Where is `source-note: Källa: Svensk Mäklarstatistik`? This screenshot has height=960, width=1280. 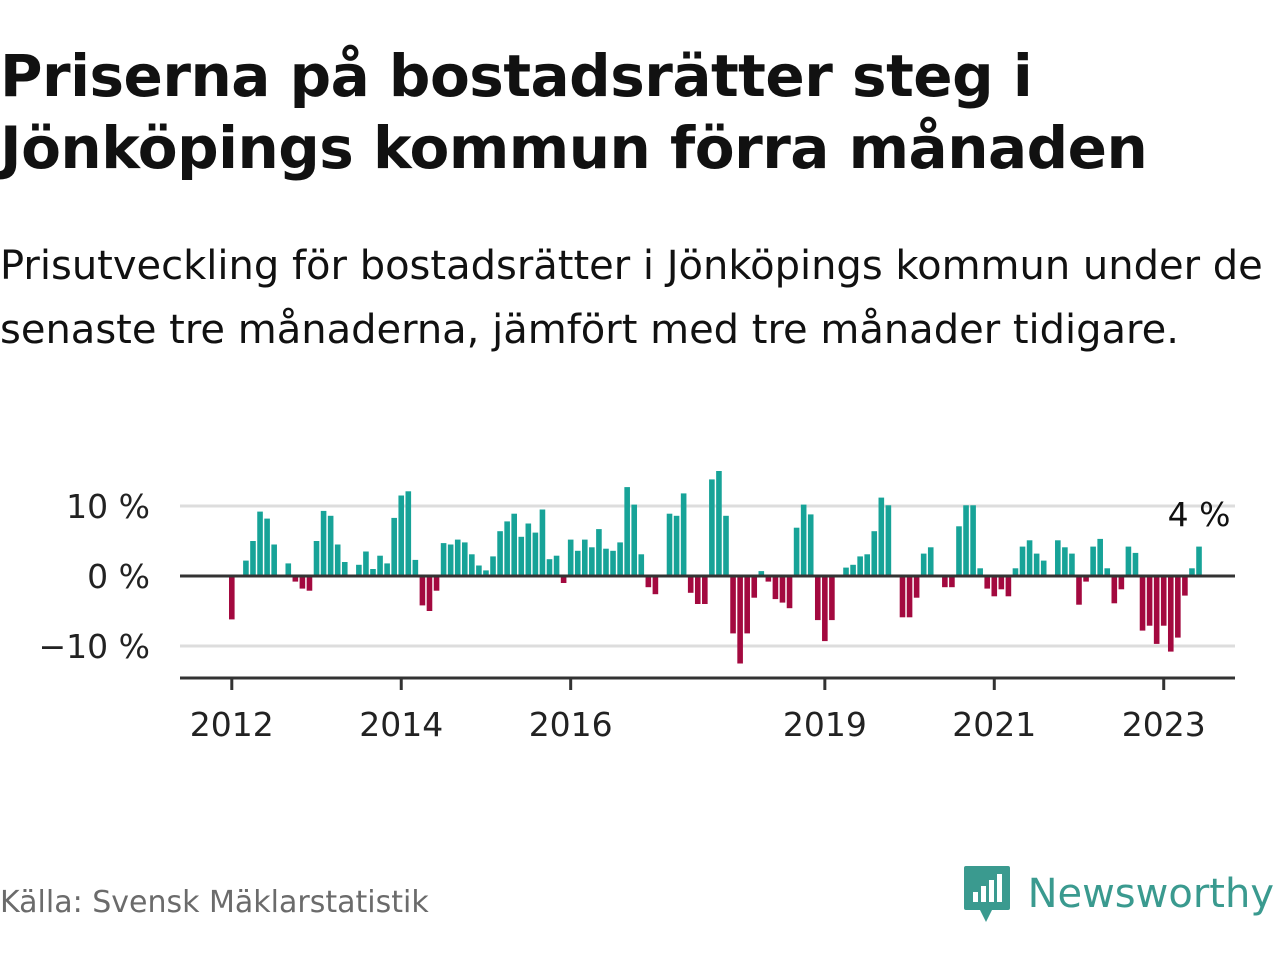 source-note: Källa: Svensk Mäklarstatistik is located at coordinates (214, 902).